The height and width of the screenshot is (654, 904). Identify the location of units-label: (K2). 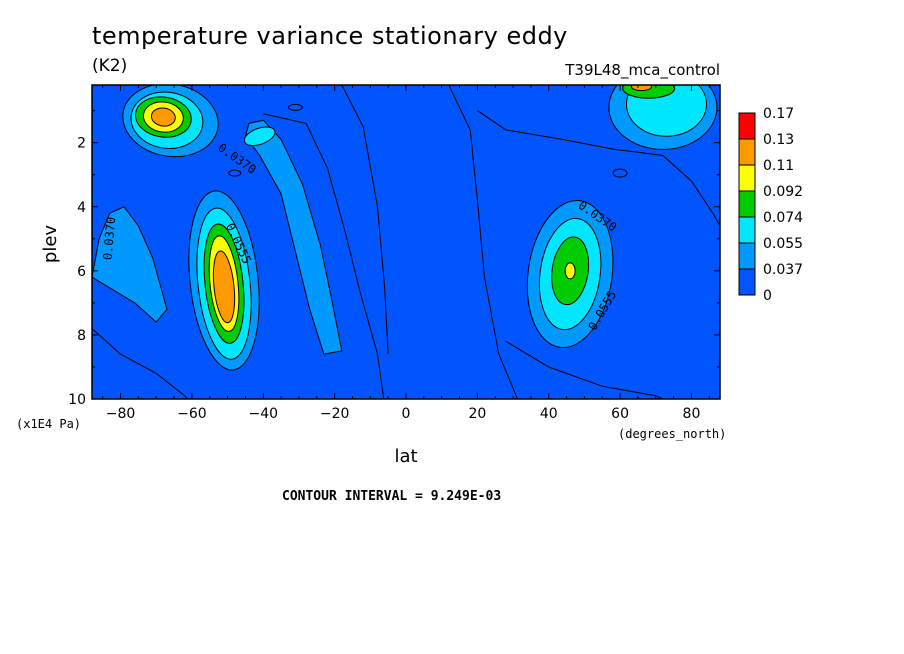
(110, 66).